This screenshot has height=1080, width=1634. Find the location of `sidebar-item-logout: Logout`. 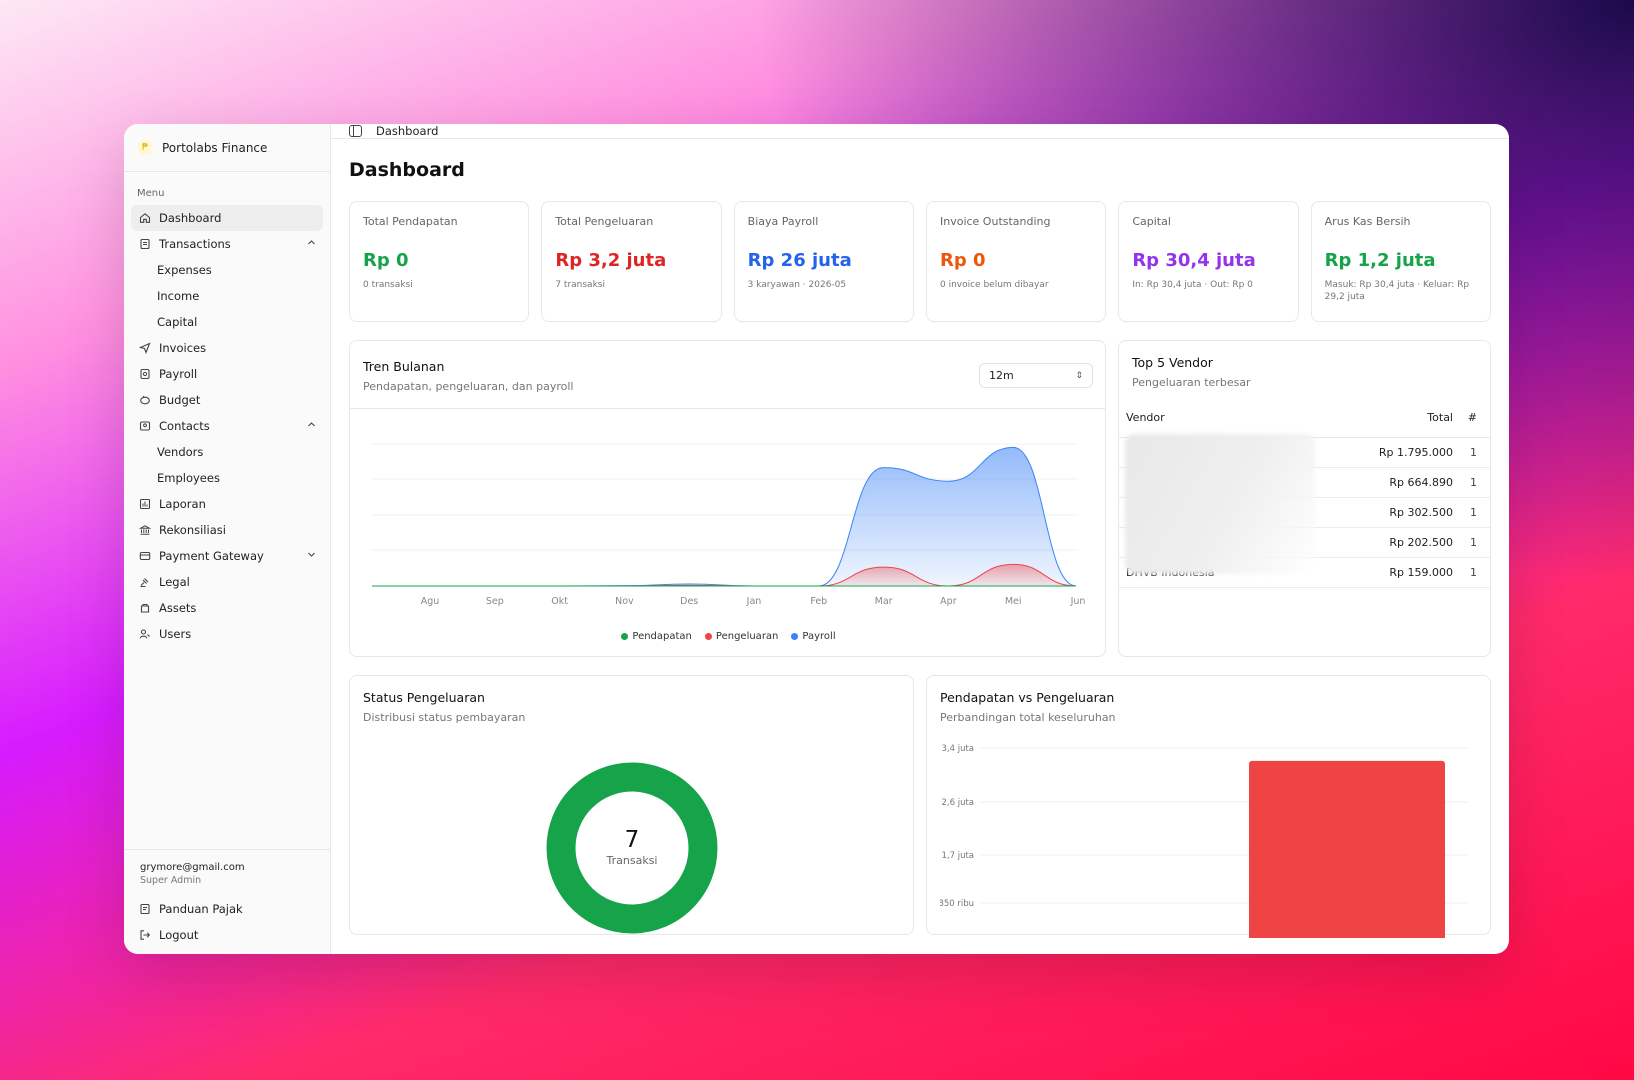

sidebar-item-logout: Logout is located at coordinates (227, 935).